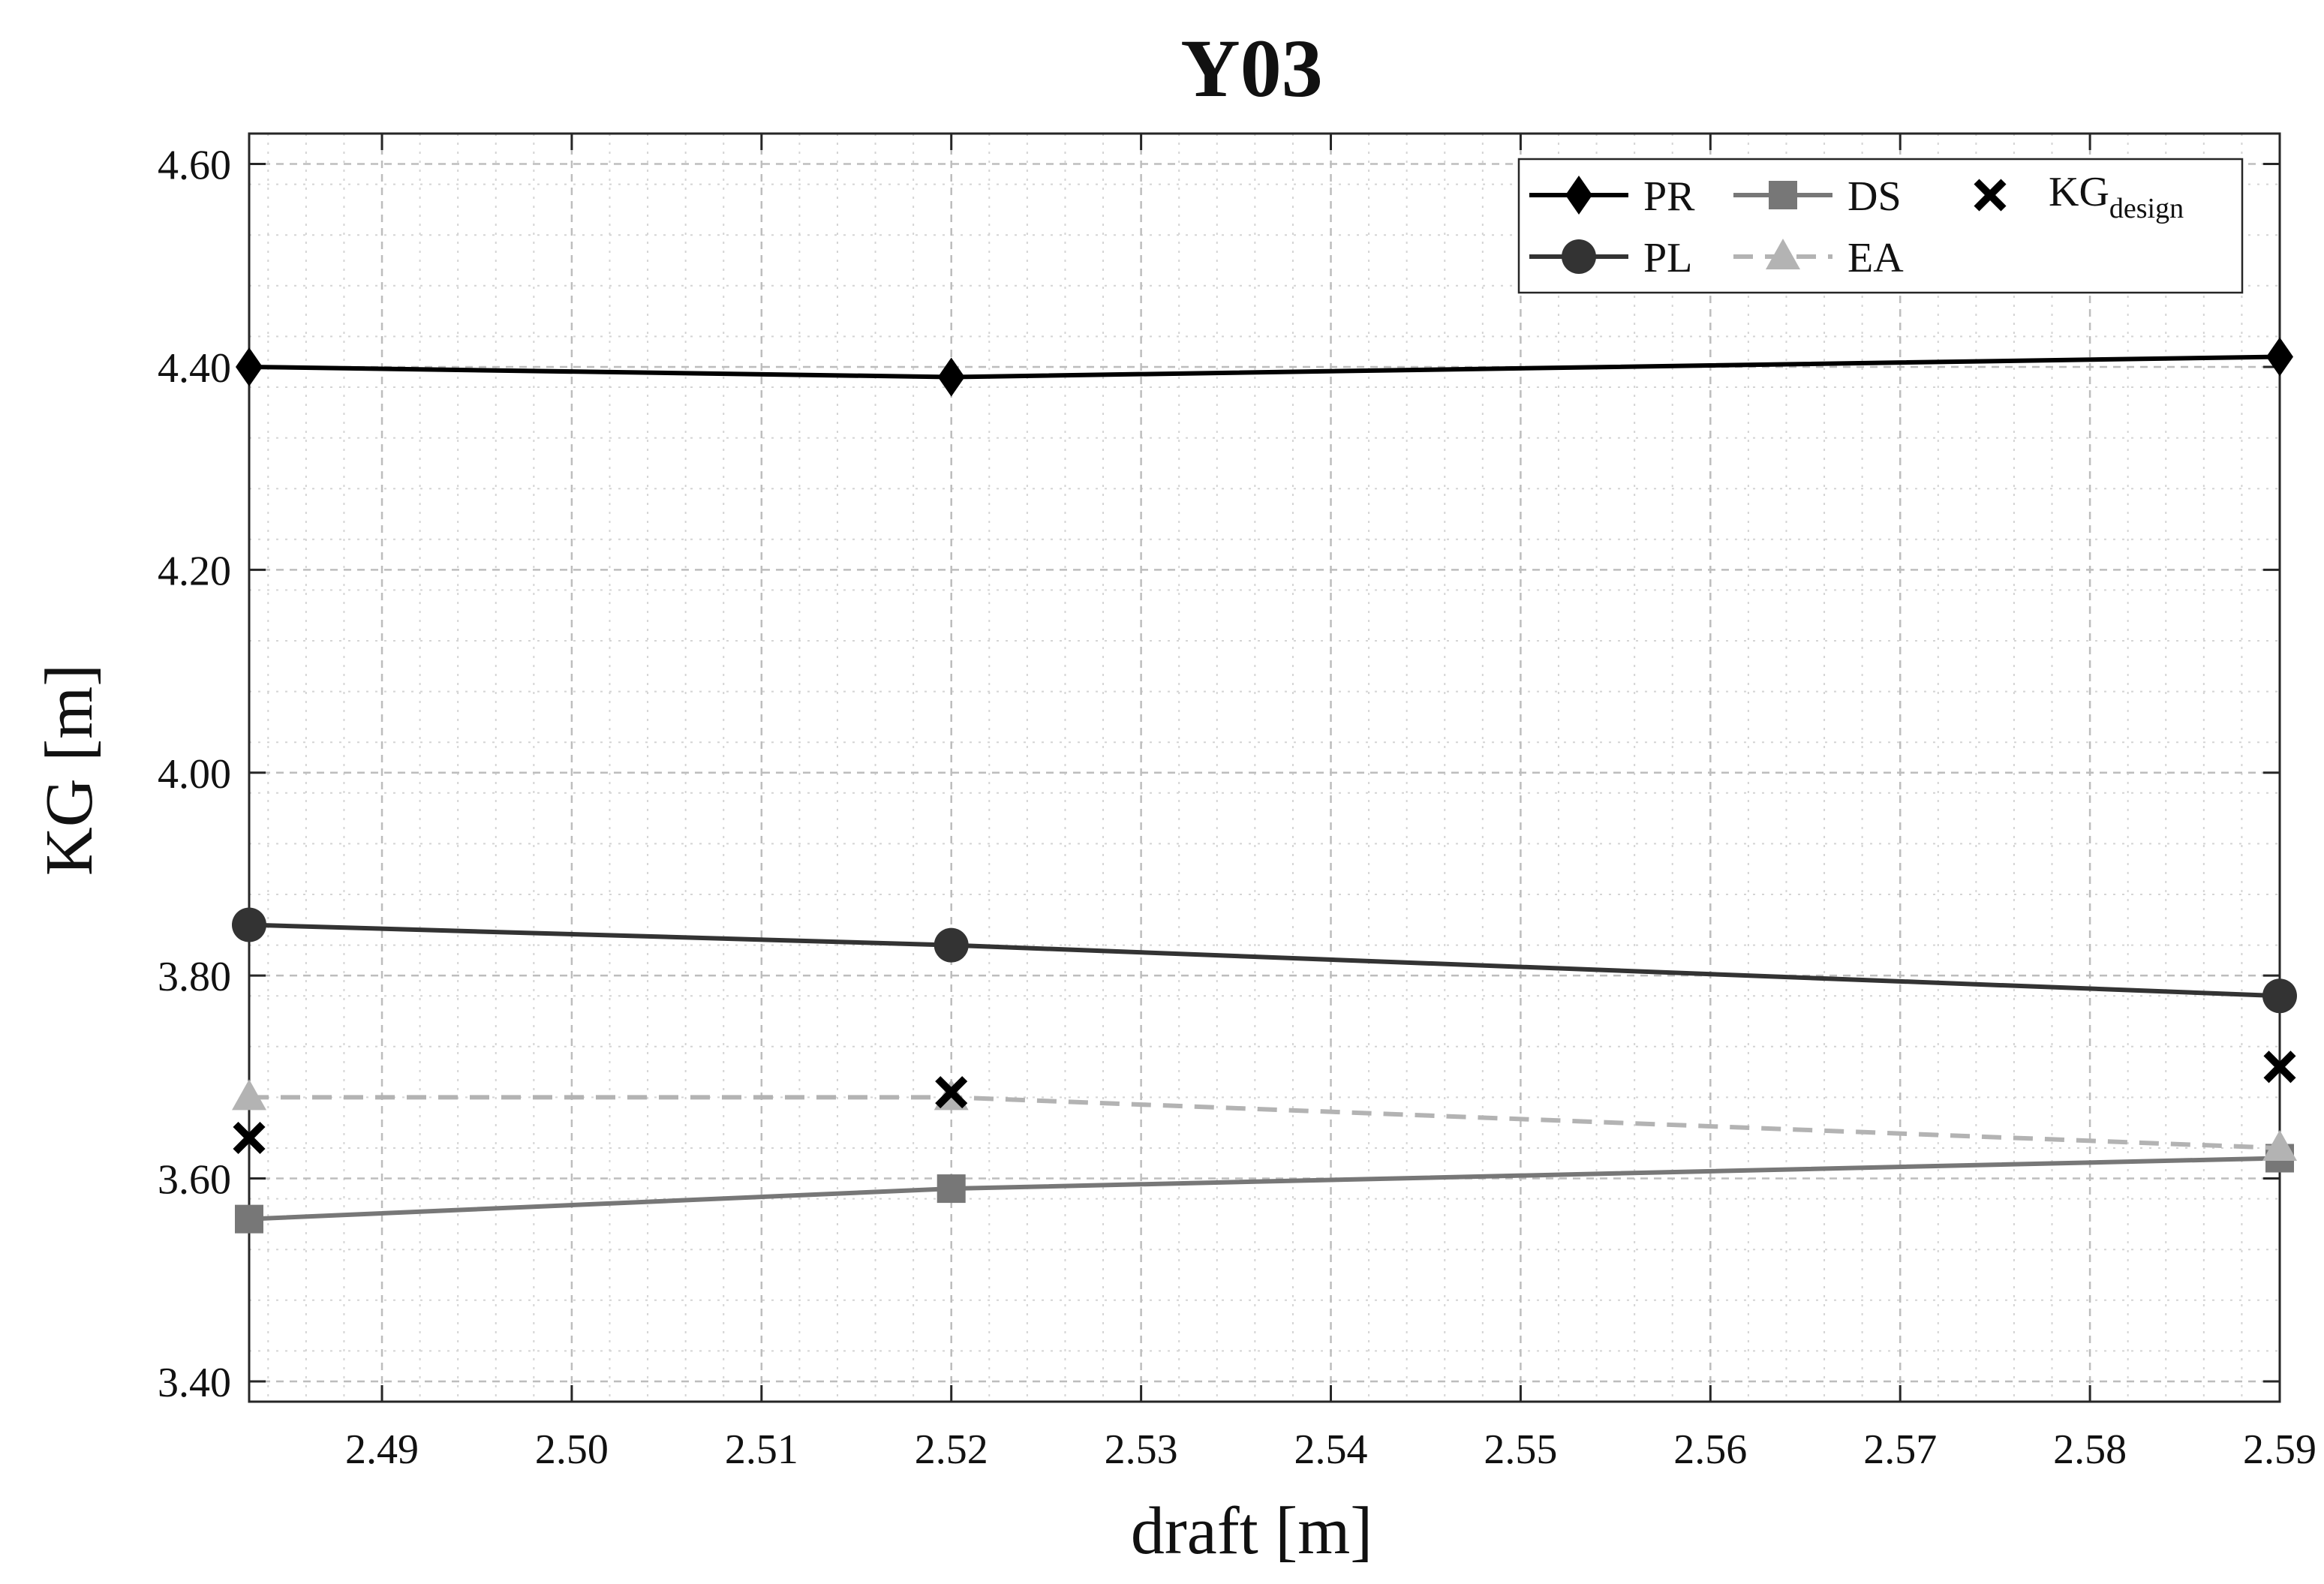 The width and height of the screenshot is (2324, 1584). What do you see at coordinates (1710, 1449) in the screenshot?
I see `x-tick-label: 2.56` at bounding box center [1710, 1449].